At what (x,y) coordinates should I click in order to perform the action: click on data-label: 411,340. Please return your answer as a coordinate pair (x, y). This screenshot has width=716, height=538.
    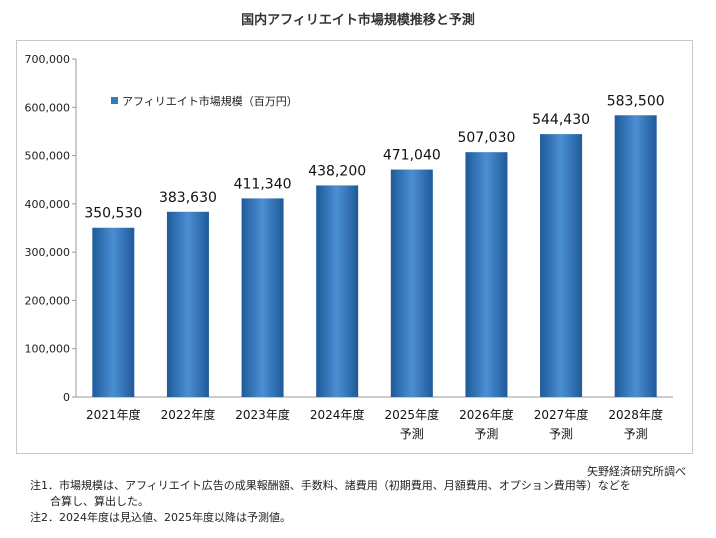
    Looking at the image, I should click on (263, 184).